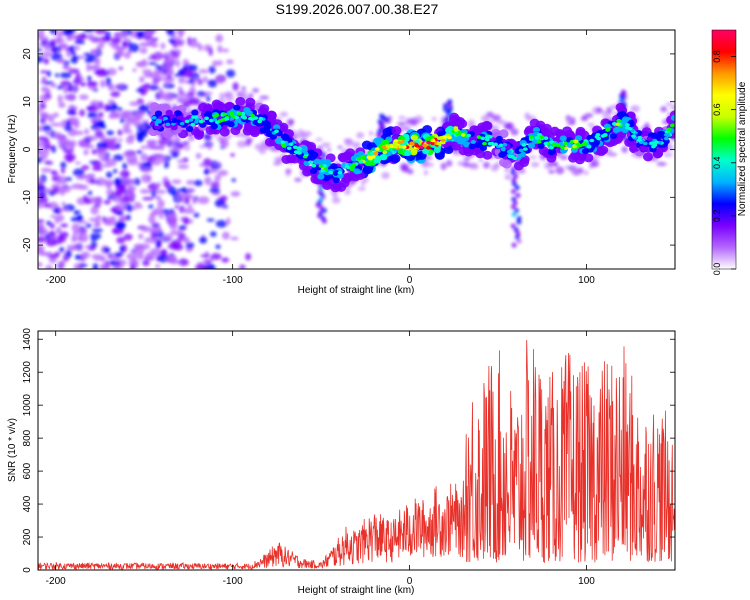 This screenshot has width=750, height=600. I want to click on colorbar-tick-label: 0.2, so click(717, 216).